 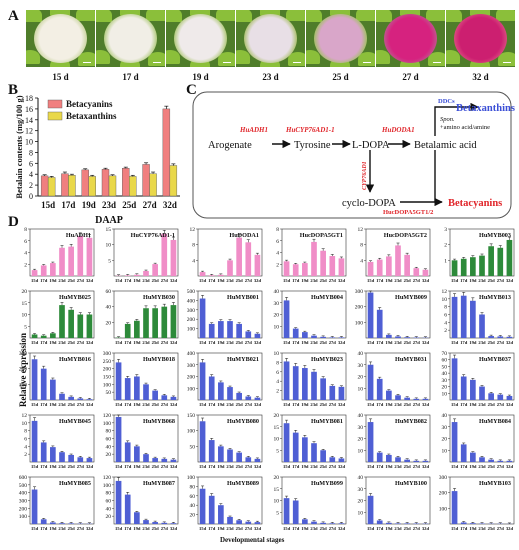 What do you see at coordinates (365, 175) in the screenshot?
I see `enzyme-cyp76ad1-vertical: CYP76AD1` at bounding box center [365, 175].